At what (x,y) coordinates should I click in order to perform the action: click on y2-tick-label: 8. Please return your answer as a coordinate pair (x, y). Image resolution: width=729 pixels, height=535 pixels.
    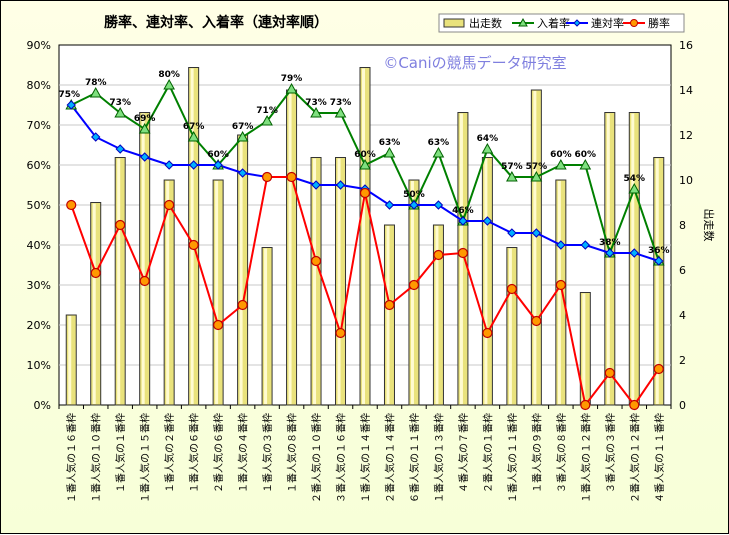
    Looking at the image, I should click on (682, 225).